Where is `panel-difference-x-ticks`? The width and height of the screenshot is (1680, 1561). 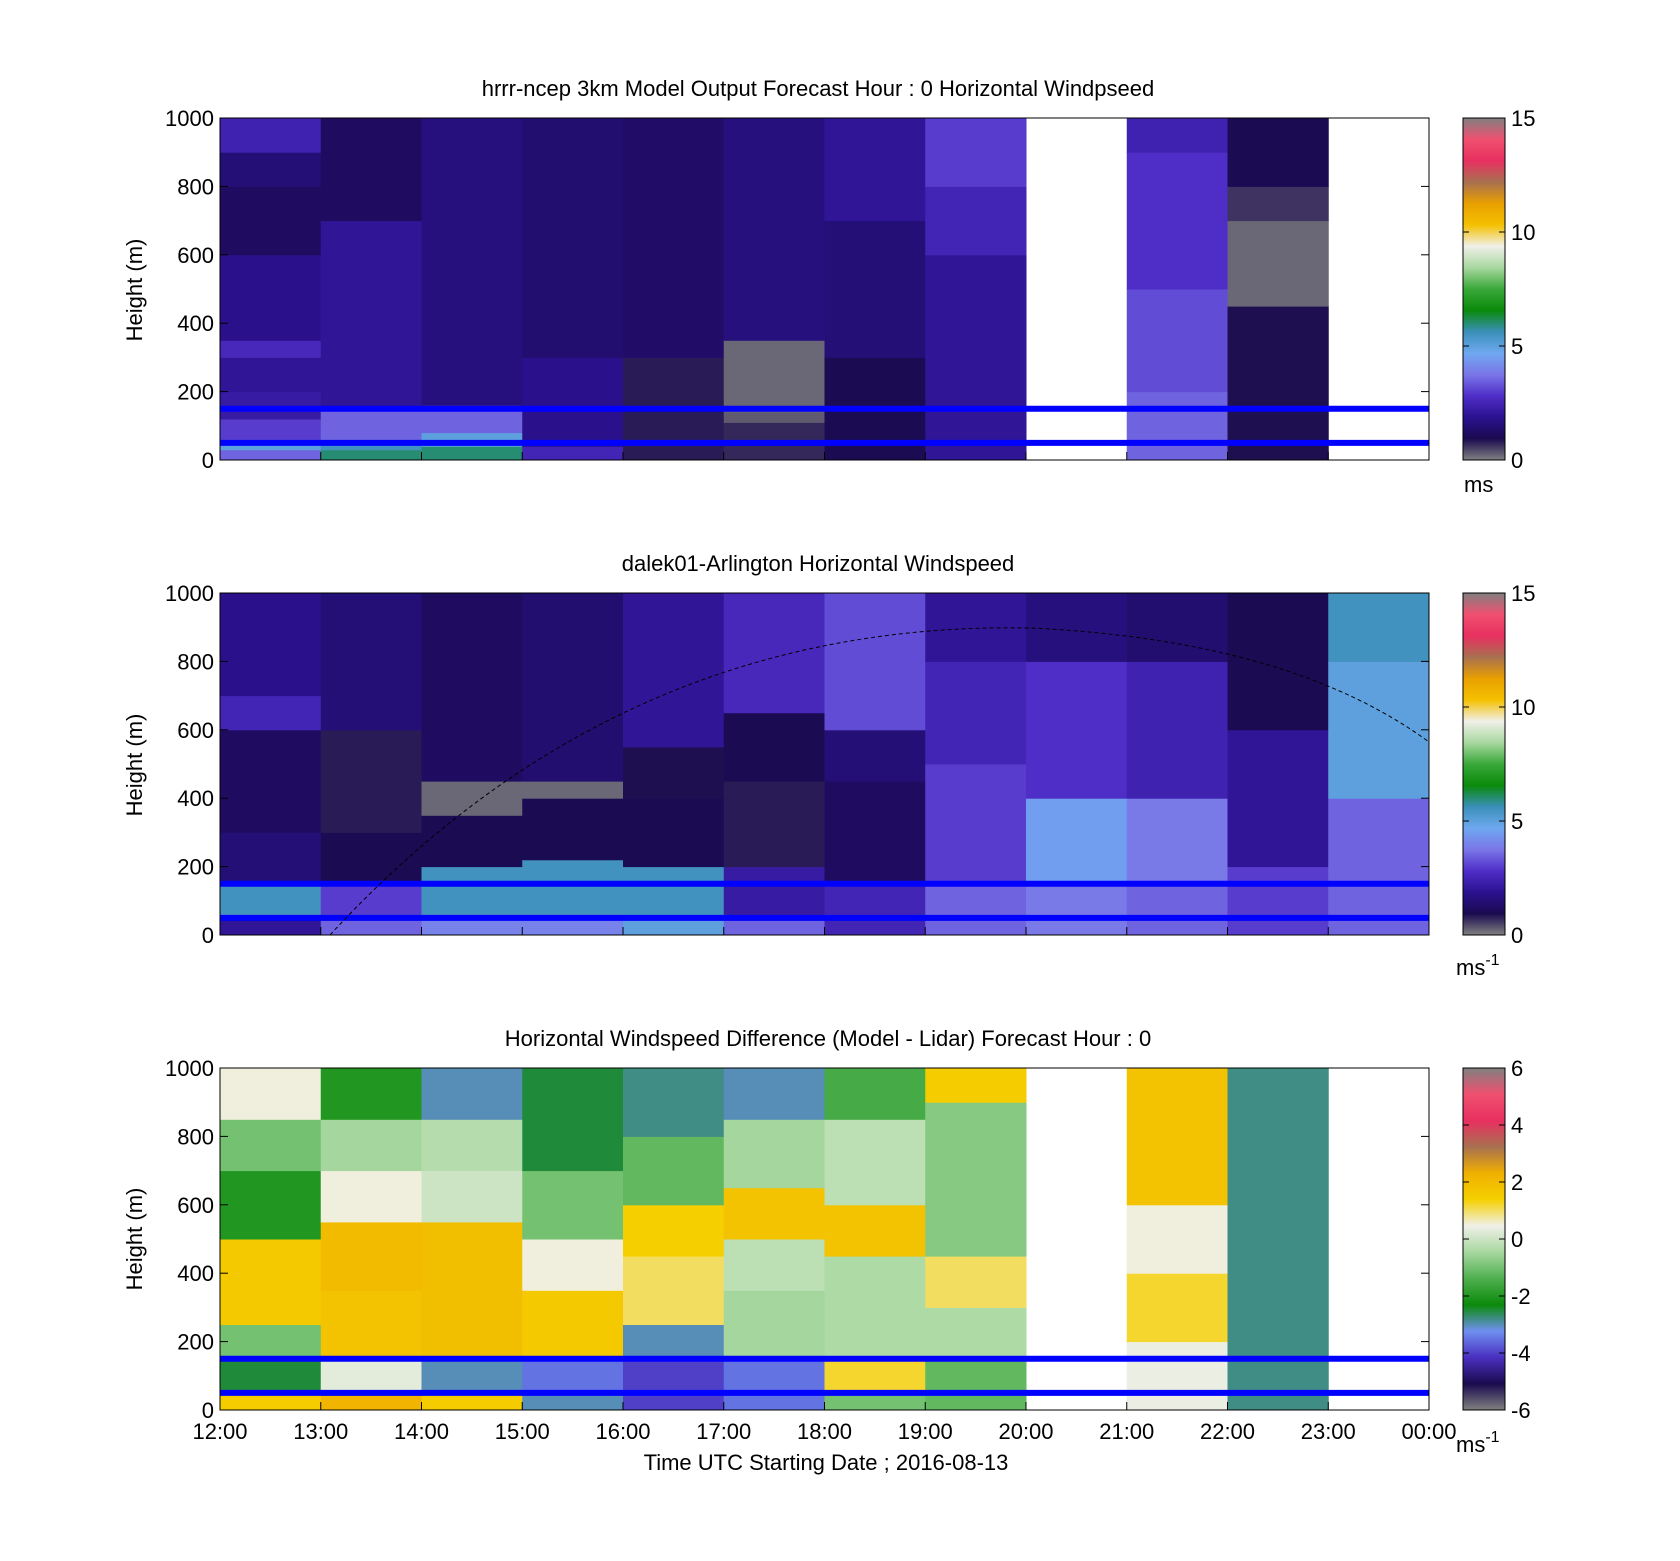 panel-difference-x-ticks is located at coordinates (824, 1406).